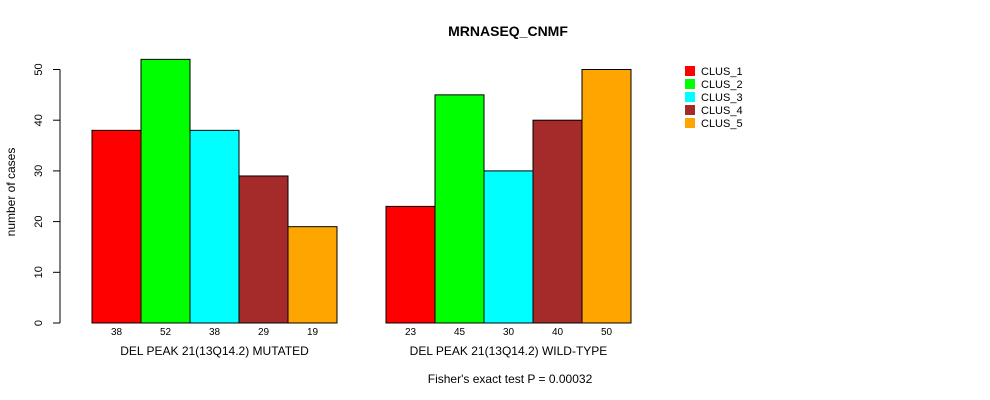 The image size is (990, 400). I want to click on y-axis-label: number of cases, so click(11, 192).